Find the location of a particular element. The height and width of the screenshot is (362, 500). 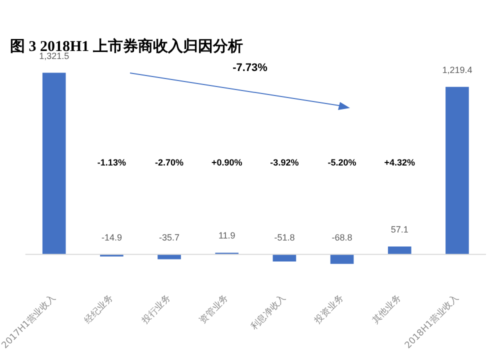

data-label: -14.9 is located at coordinates (111, 237).